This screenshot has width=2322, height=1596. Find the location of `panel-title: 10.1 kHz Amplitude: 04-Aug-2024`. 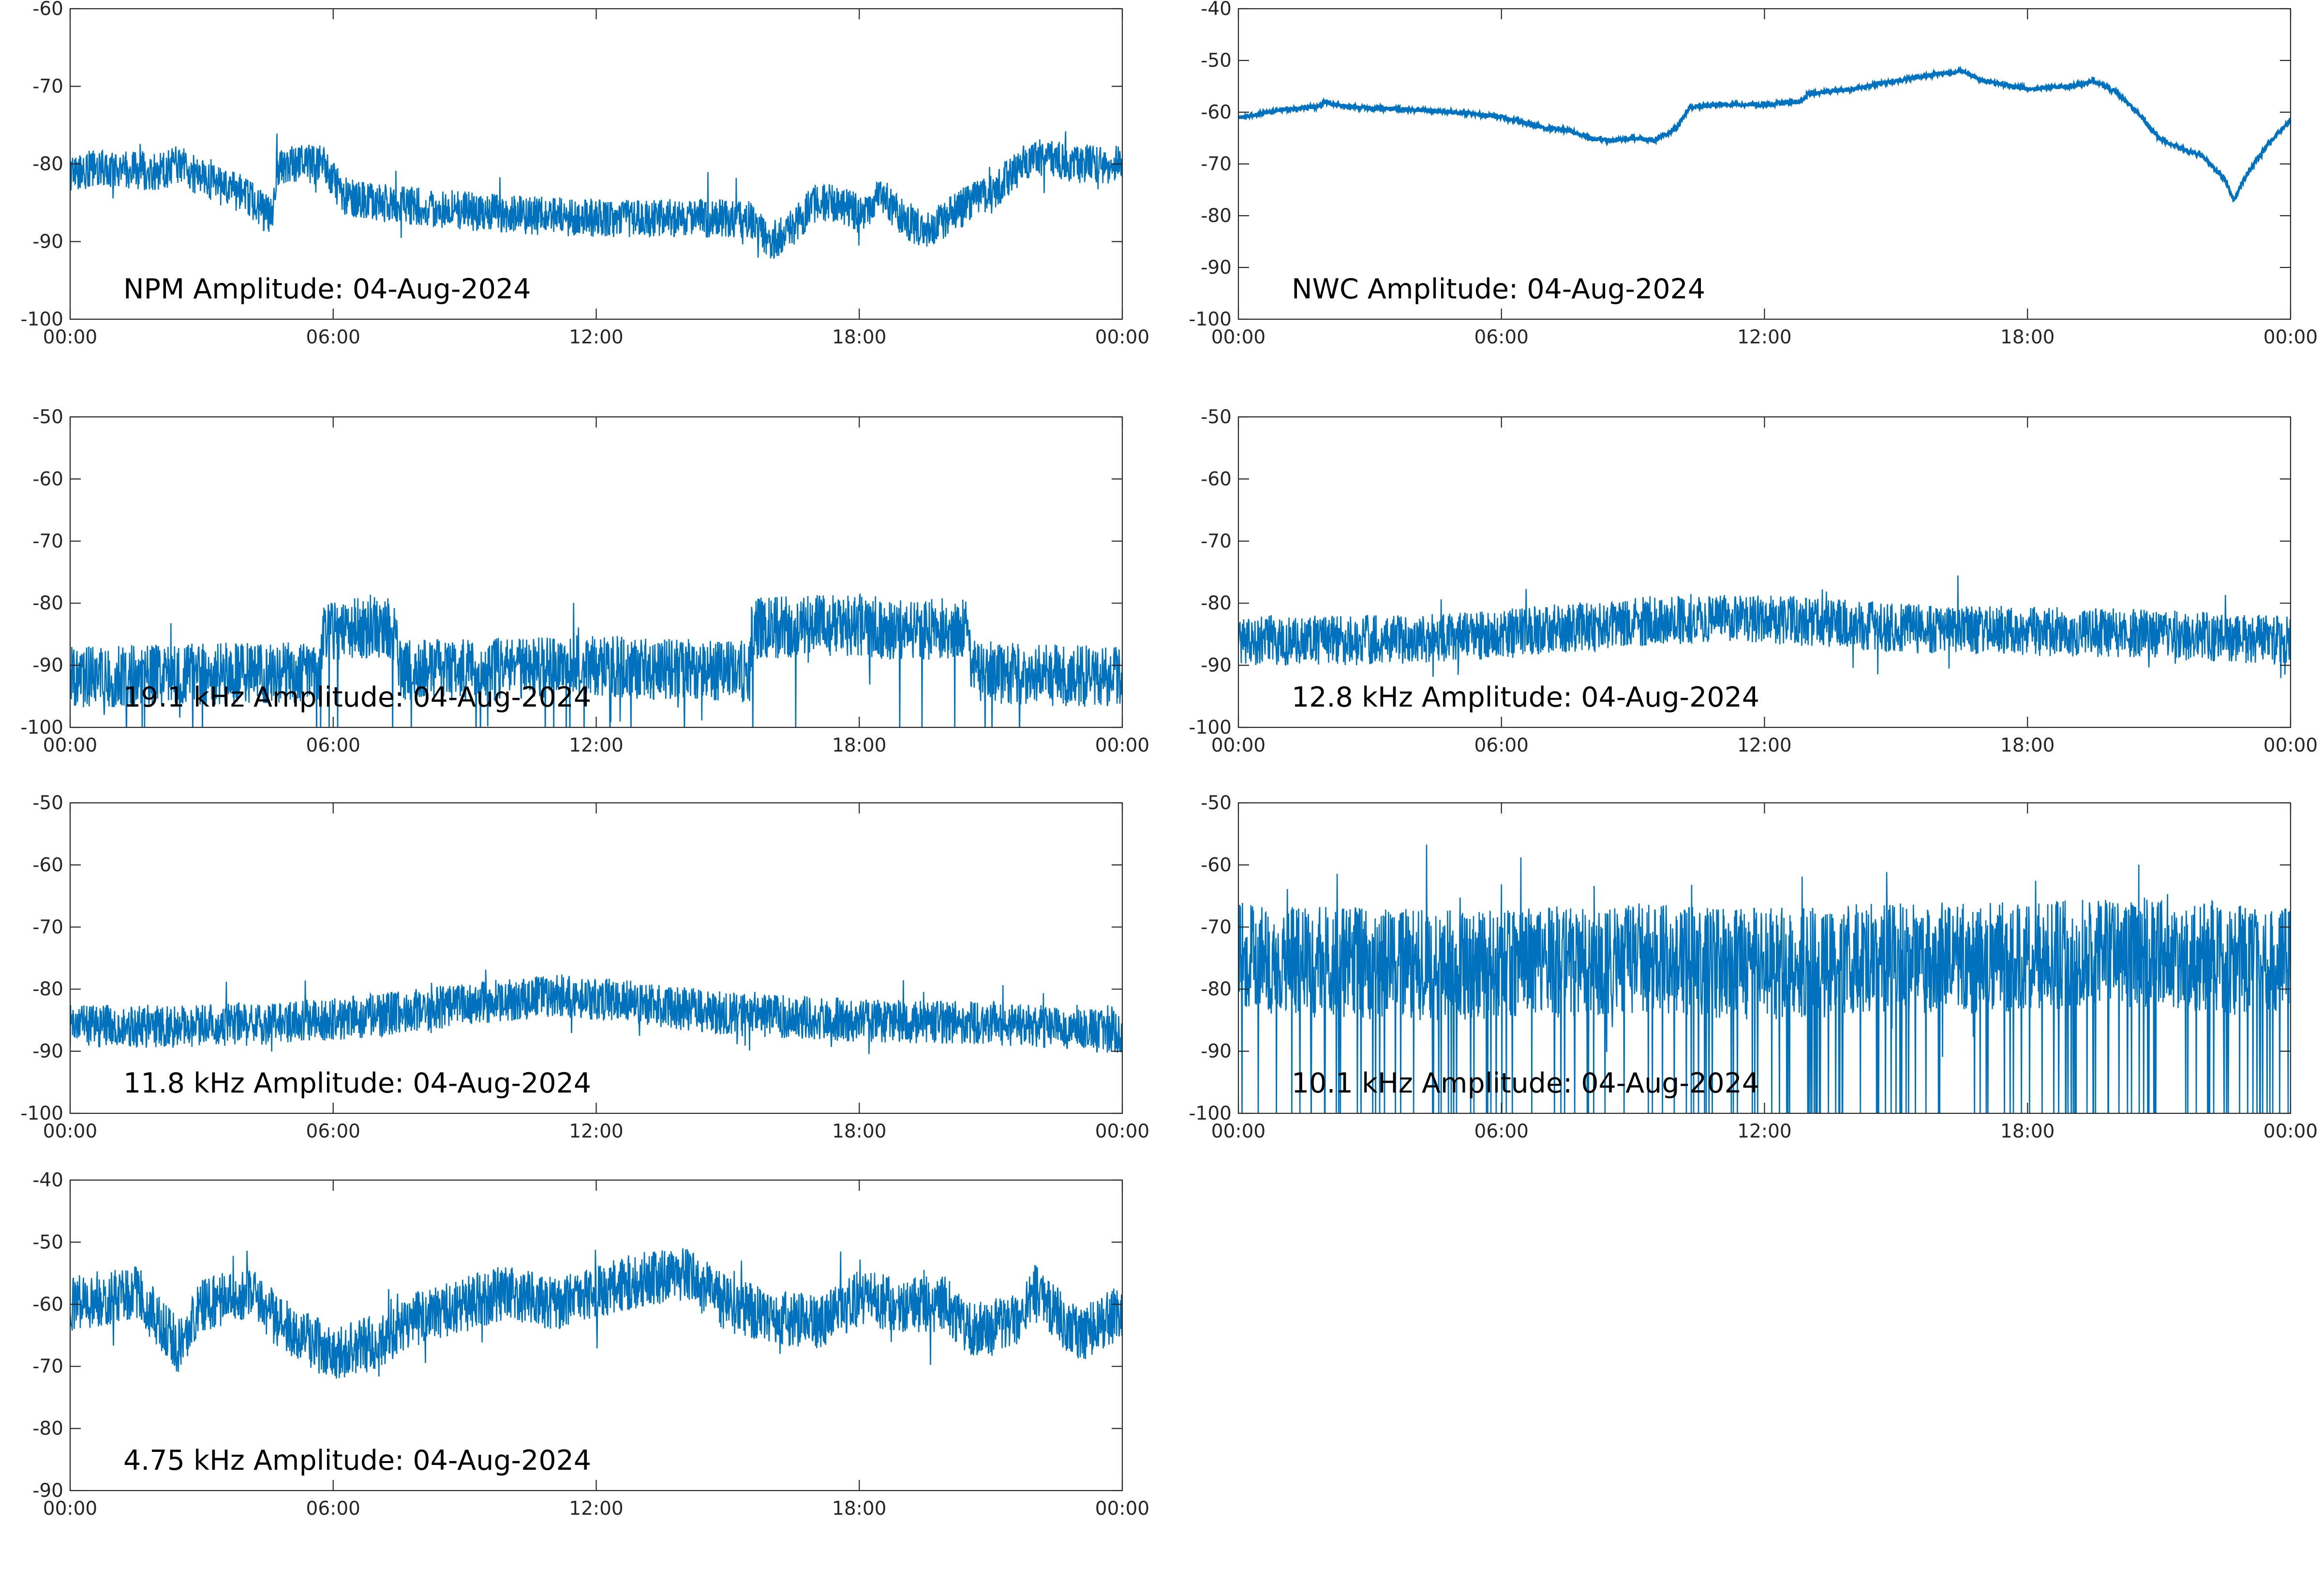

panel-title: 10.1 kHz Amplitude: 04-Aug-2024 is located at coordinates (1525, 1083).